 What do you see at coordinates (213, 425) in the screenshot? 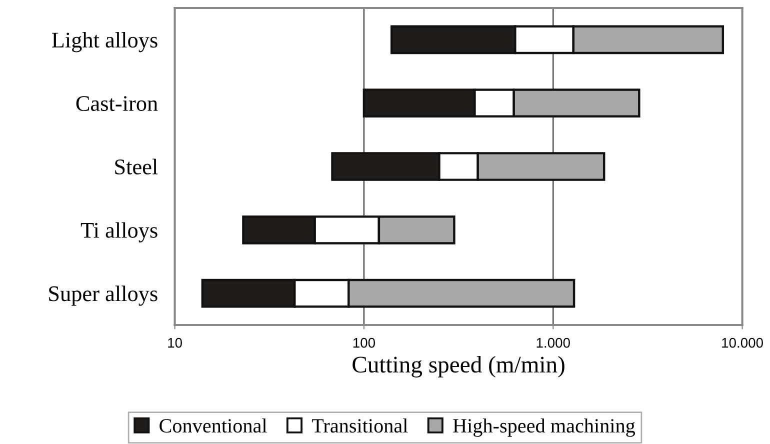
I see `legend-label: Conventional` at bounding box center [213, 425].